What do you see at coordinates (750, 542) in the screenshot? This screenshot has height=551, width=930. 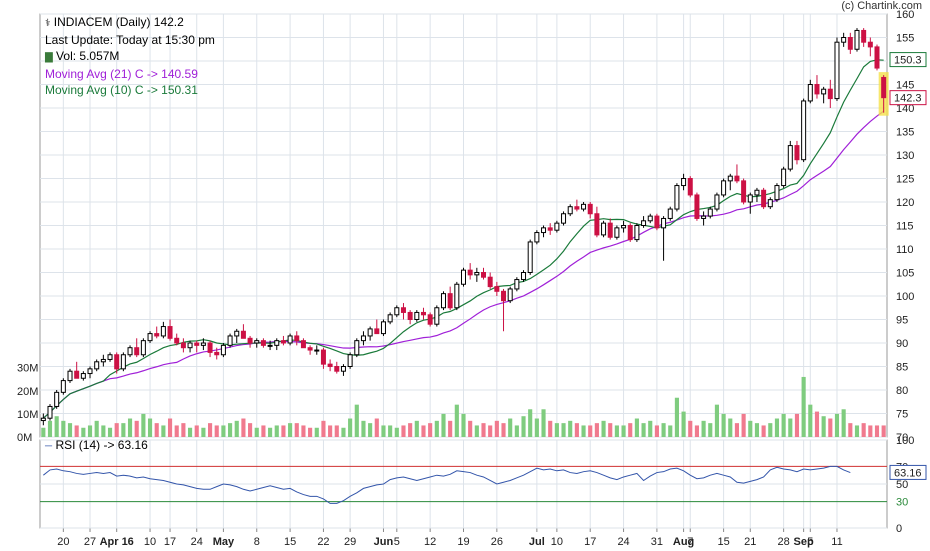 I see `date-tick-label: 21` at bounding box center [750, 542].